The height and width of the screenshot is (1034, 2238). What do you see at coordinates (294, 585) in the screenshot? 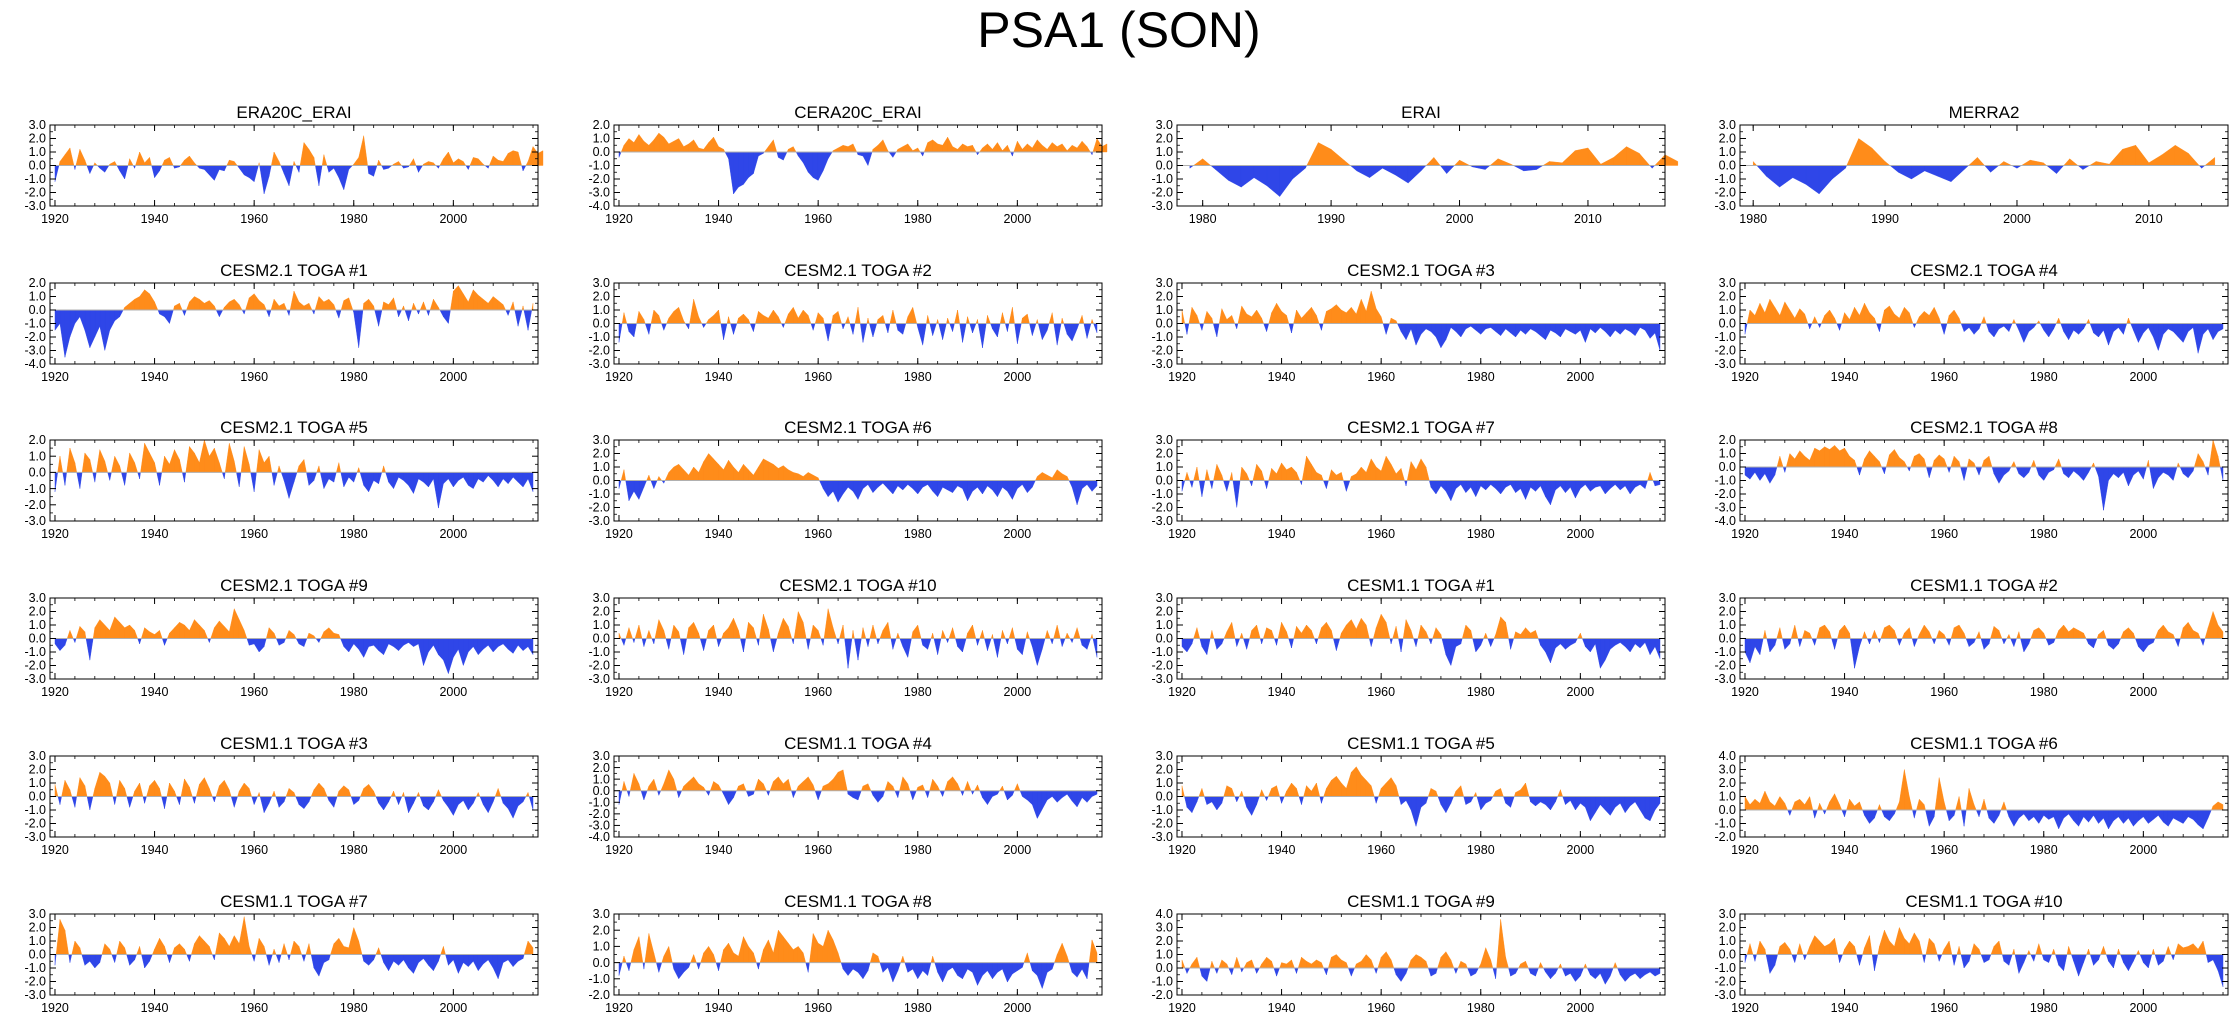
I see `panel-title: CESM2.1 TOGA #9` at bounding box center [294, 585].